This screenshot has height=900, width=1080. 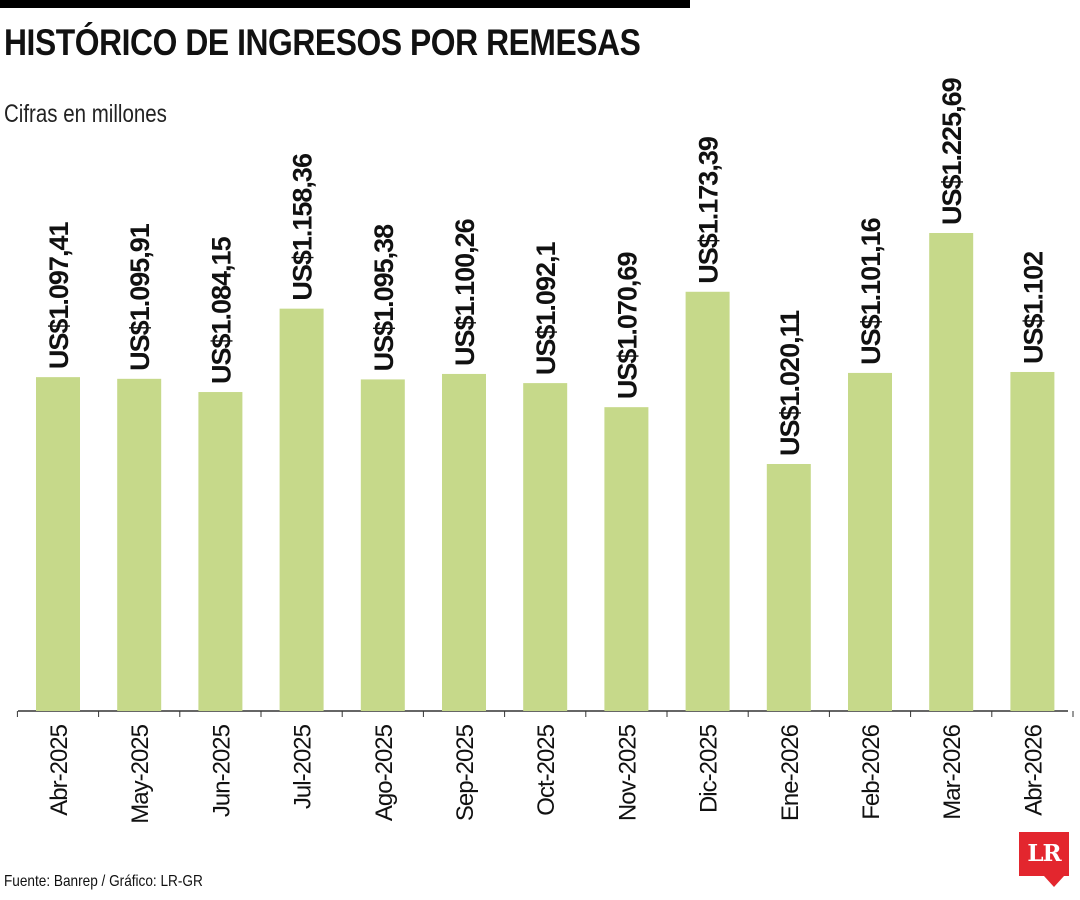 I want to click on x-tick-label: Nov-2025, so click(x=627, y=772).